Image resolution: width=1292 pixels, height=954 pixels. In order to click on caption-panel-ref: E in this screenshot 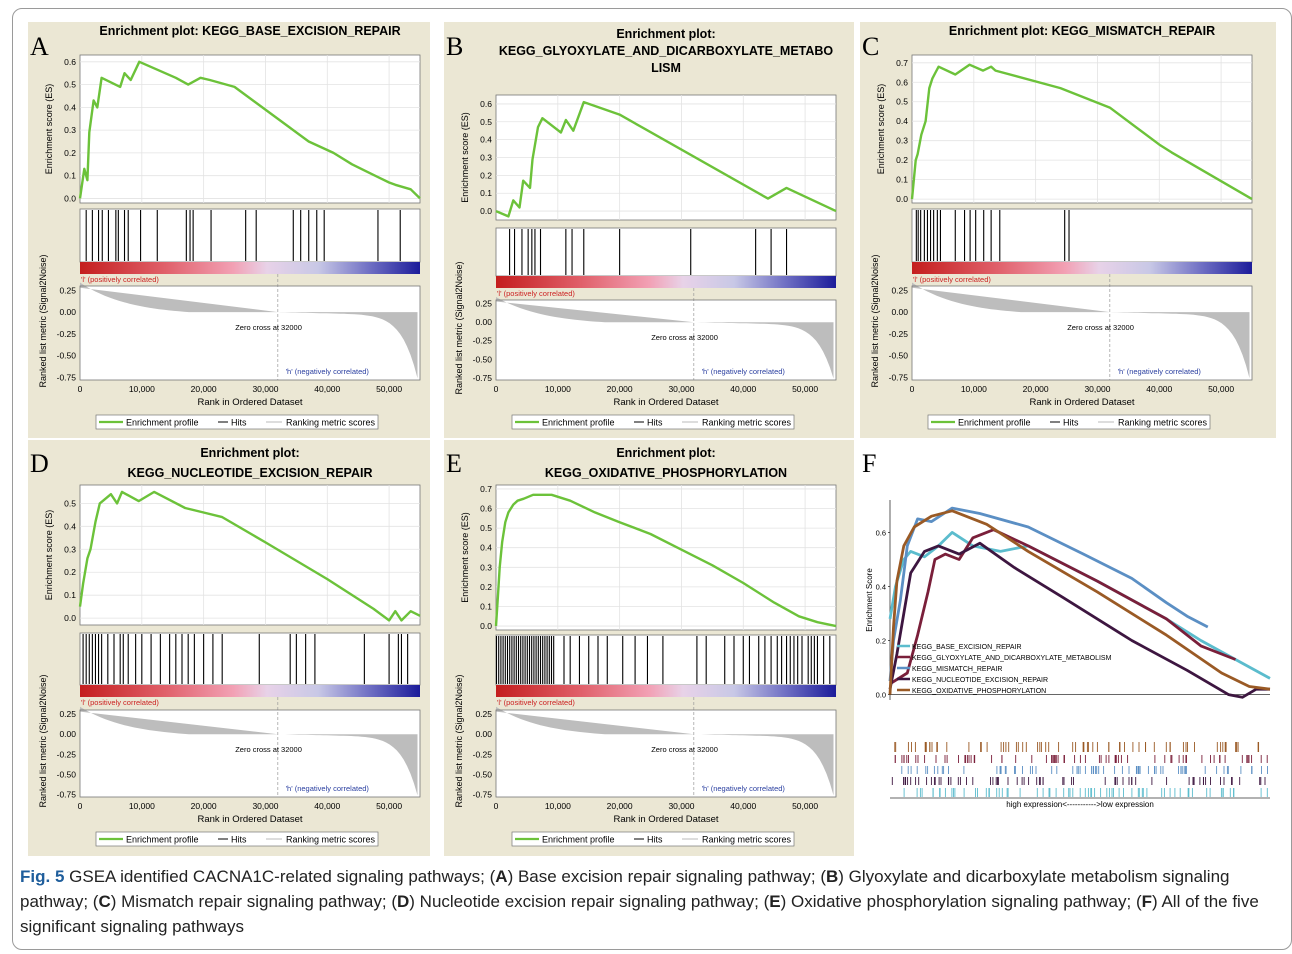, I will do `click(775, 901)`.